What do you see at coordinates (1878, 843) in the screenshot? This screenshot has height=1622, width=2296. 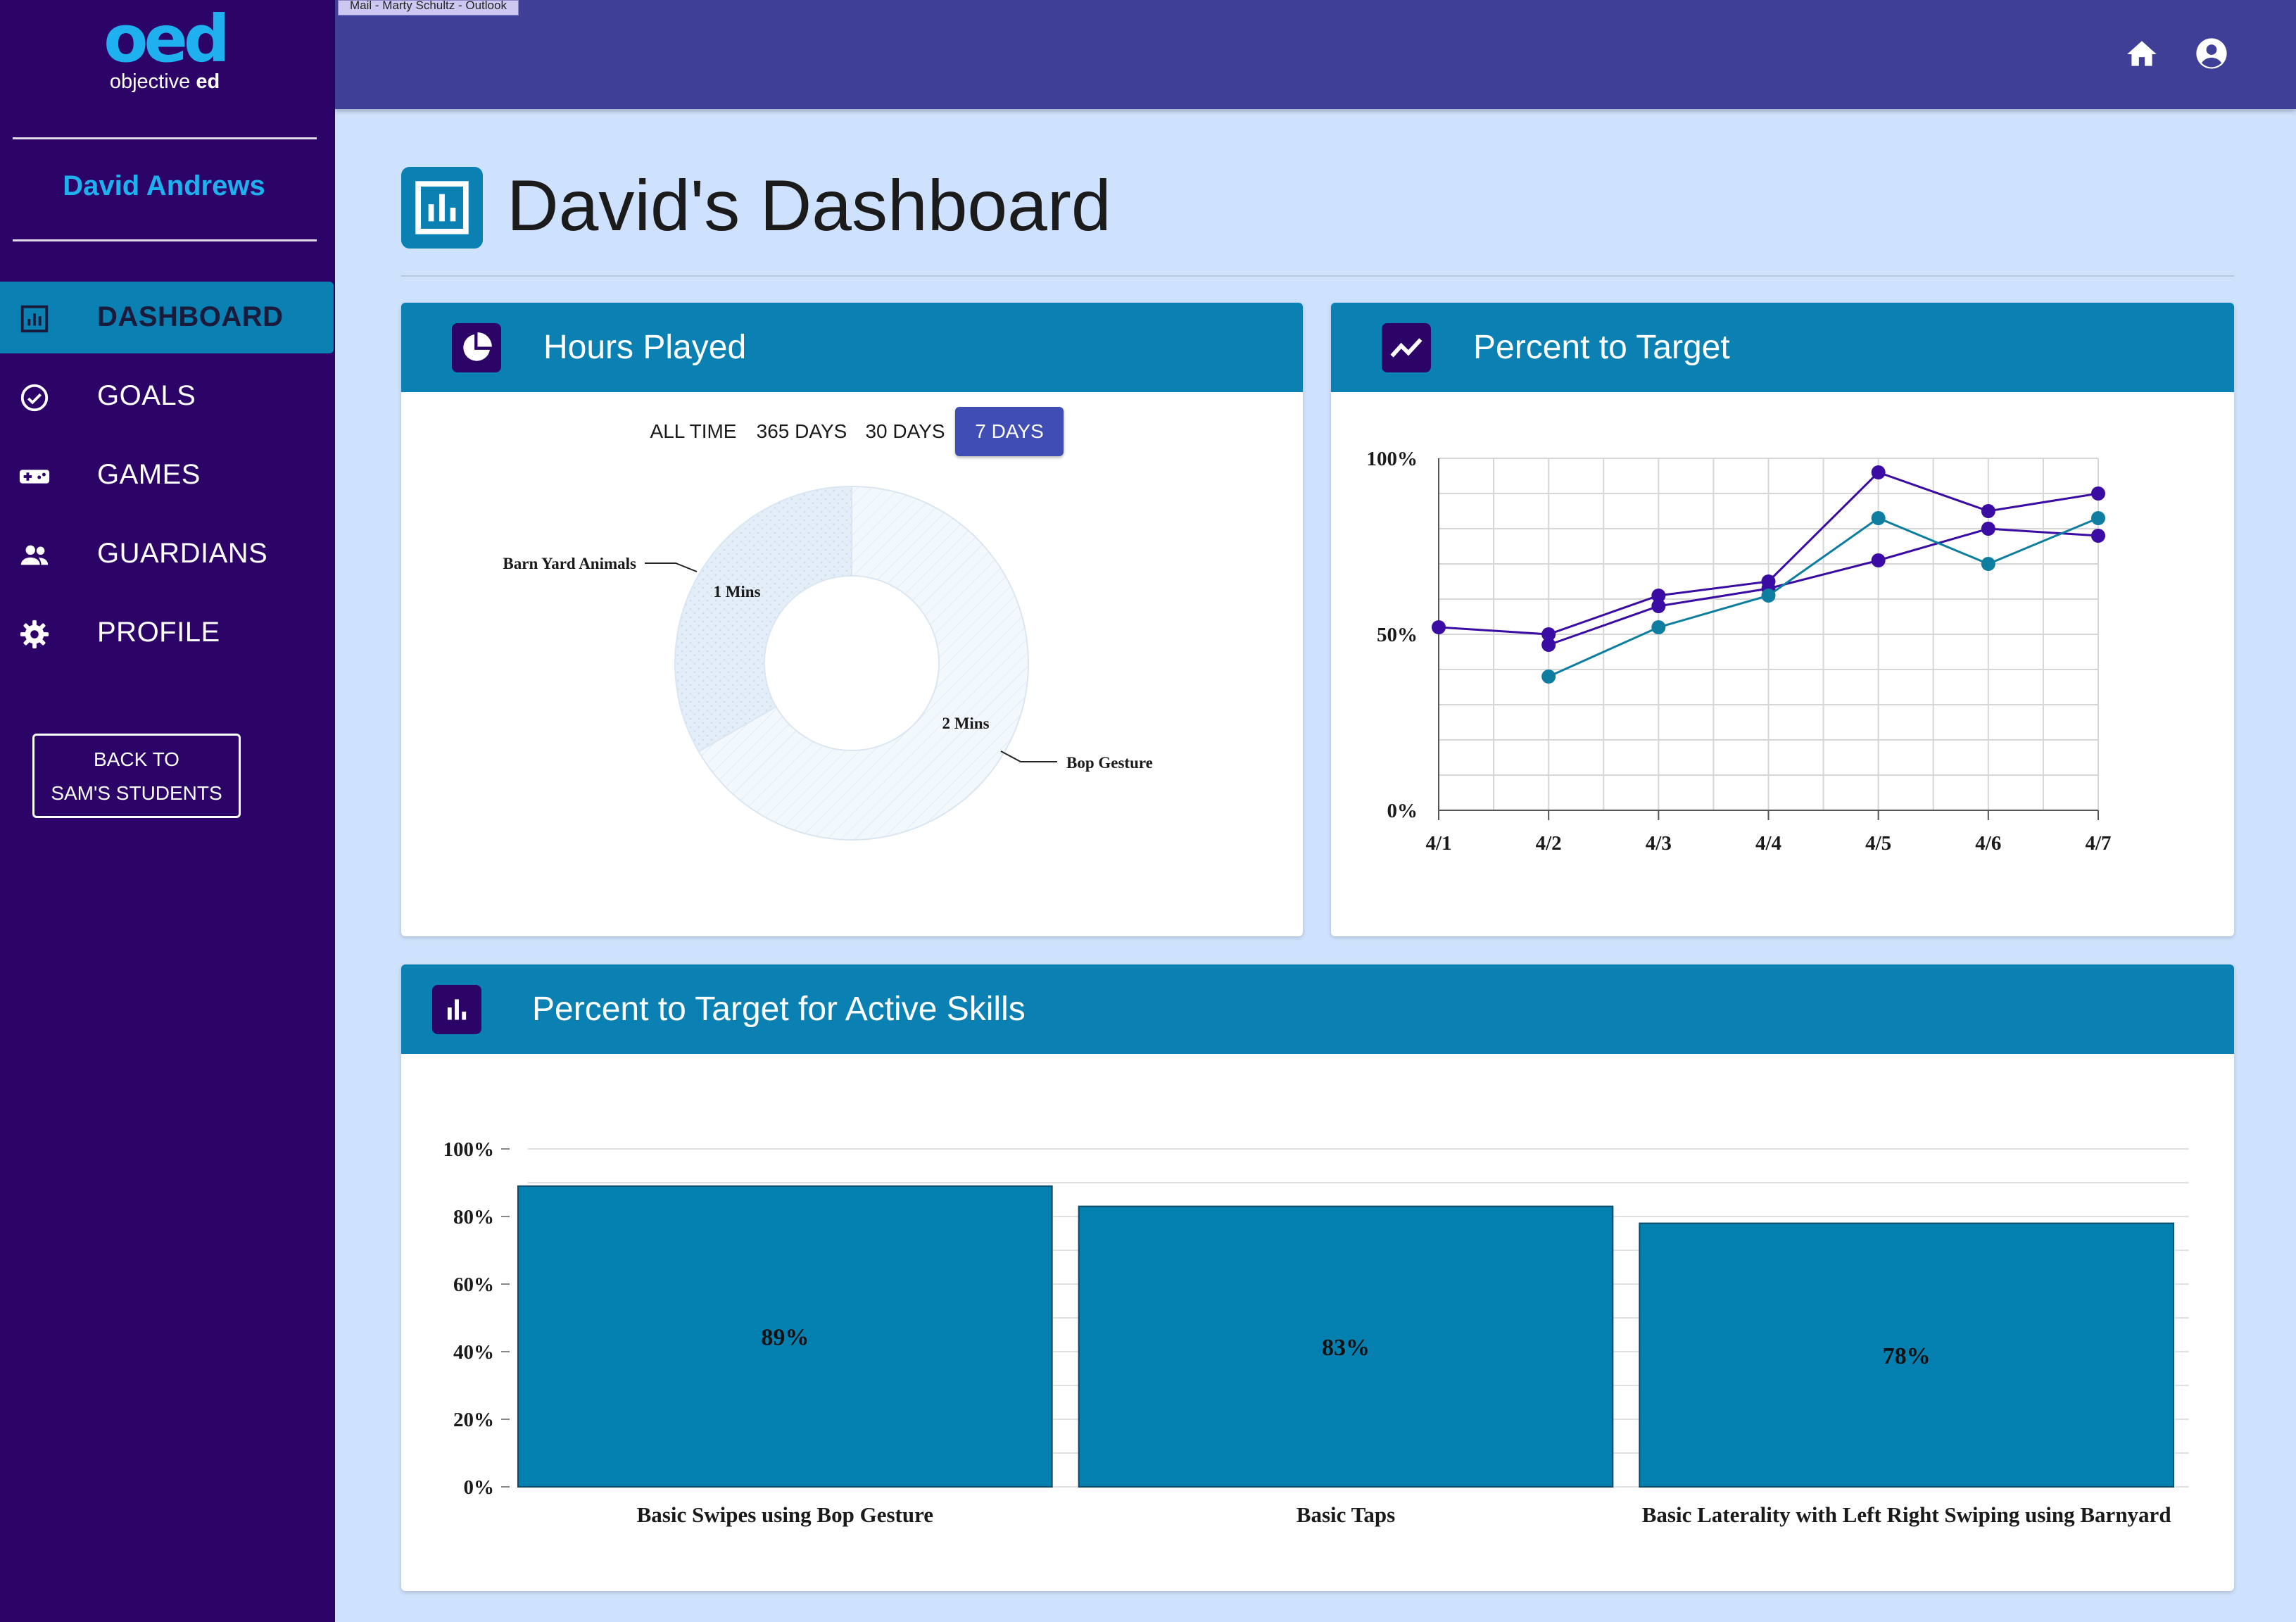 I see `x-tick-label: 4/5` at bounding box center [1878, 843].